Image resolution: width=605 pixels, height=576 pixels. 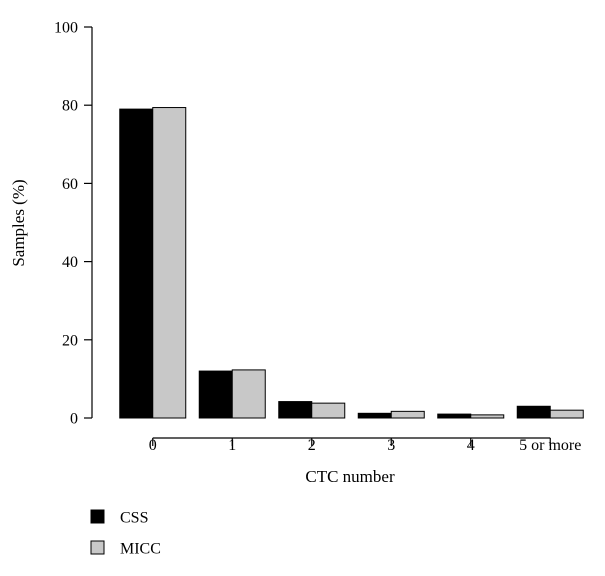 What do you see at coordinates (70, 262) in the screenshot?
I see `y-tick-label: 40` at bounding box center [70, 262].